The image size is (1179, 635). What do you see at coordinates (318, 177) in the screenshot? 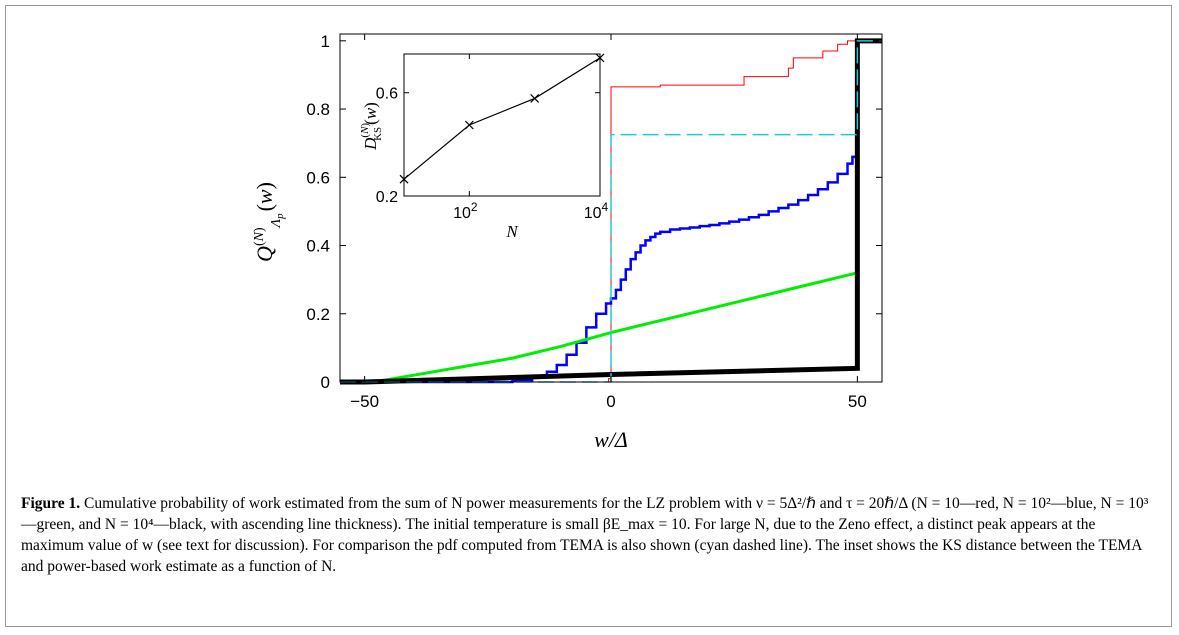
I see `y-tick-label-3: 0.6` at bounding box center [318, 177].